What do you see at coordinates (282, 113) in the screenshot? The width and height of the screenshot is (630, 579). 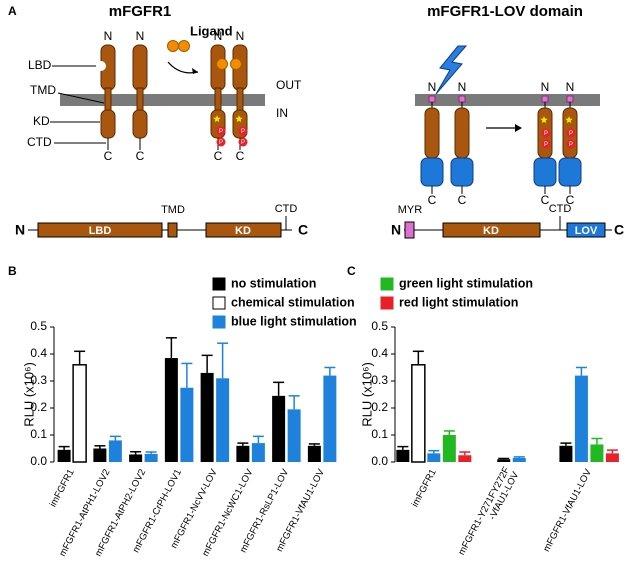 I see `side-label: IN` at bounding box center [282, 113].